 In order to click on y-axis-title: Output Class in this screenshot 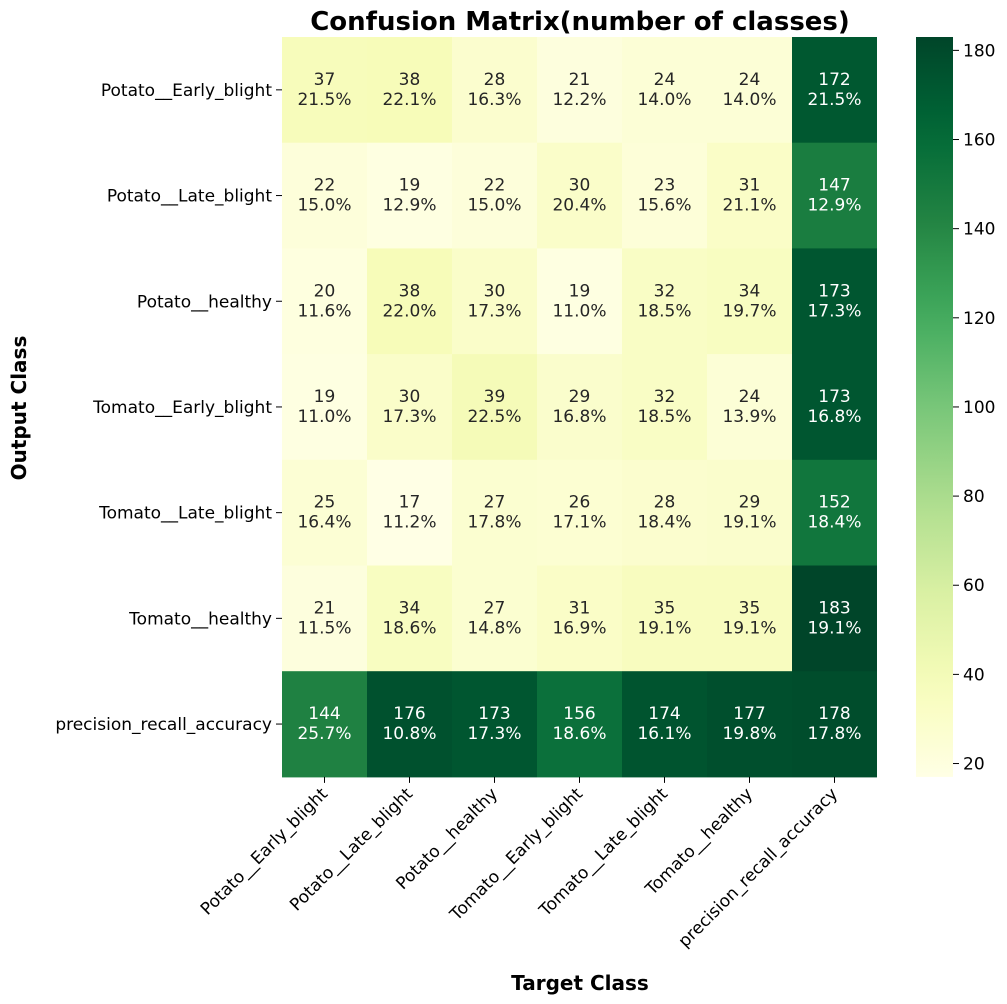, I will do `click(19, 408)`.